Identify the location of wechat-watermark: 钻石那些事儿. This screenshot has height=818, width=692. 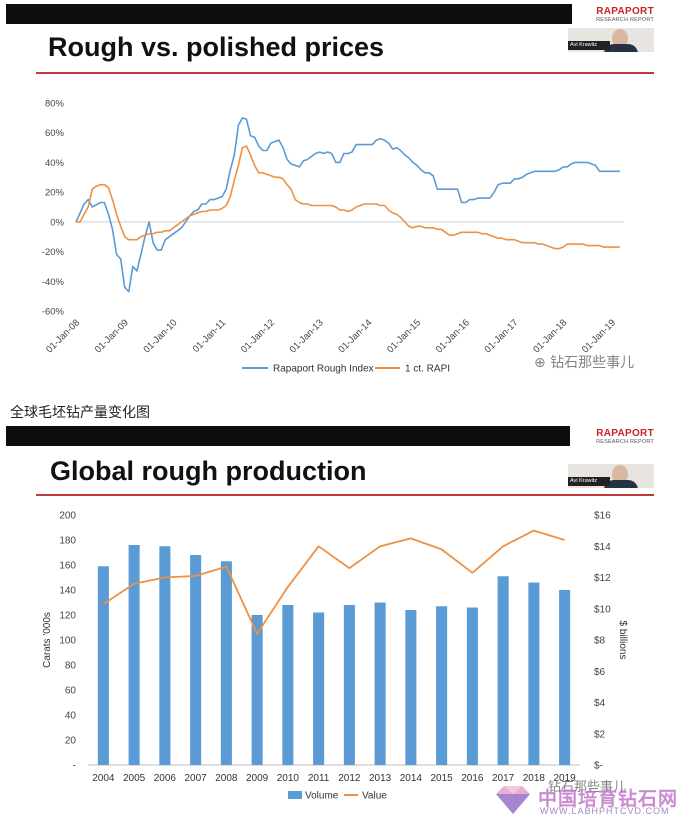
(587, 785).